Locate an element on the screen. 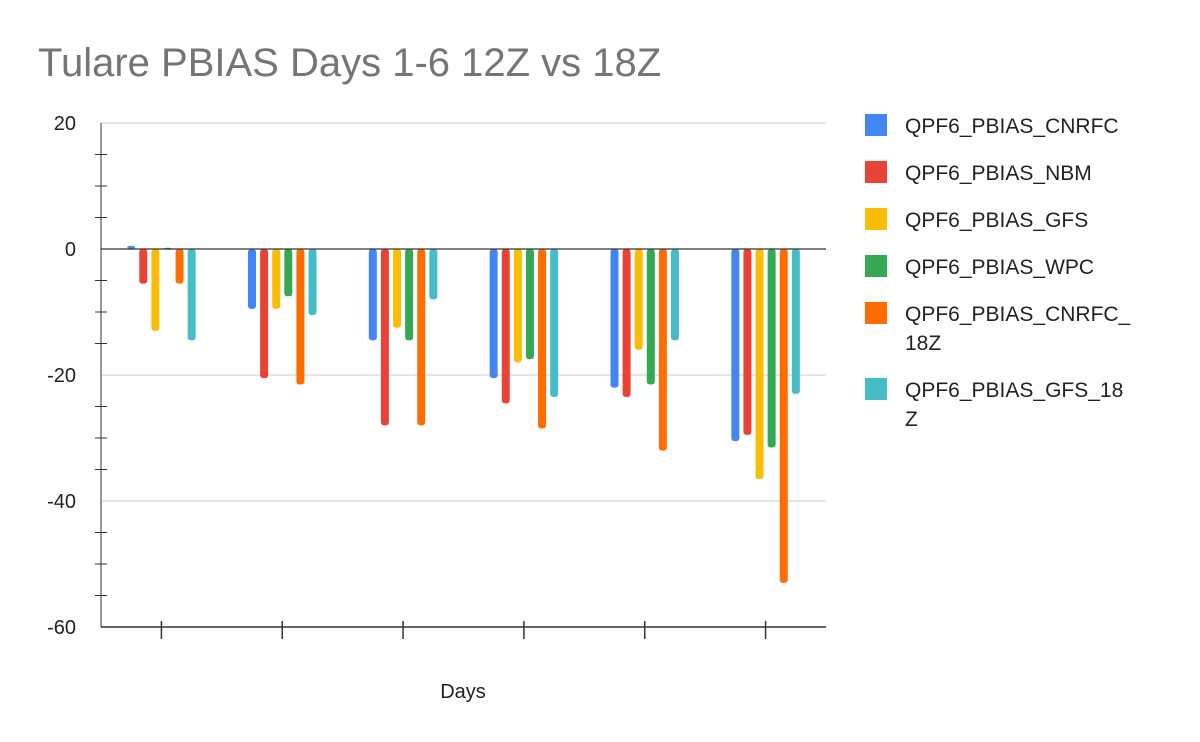  y-tick-label: -20 is located at coordinates (61, 376).